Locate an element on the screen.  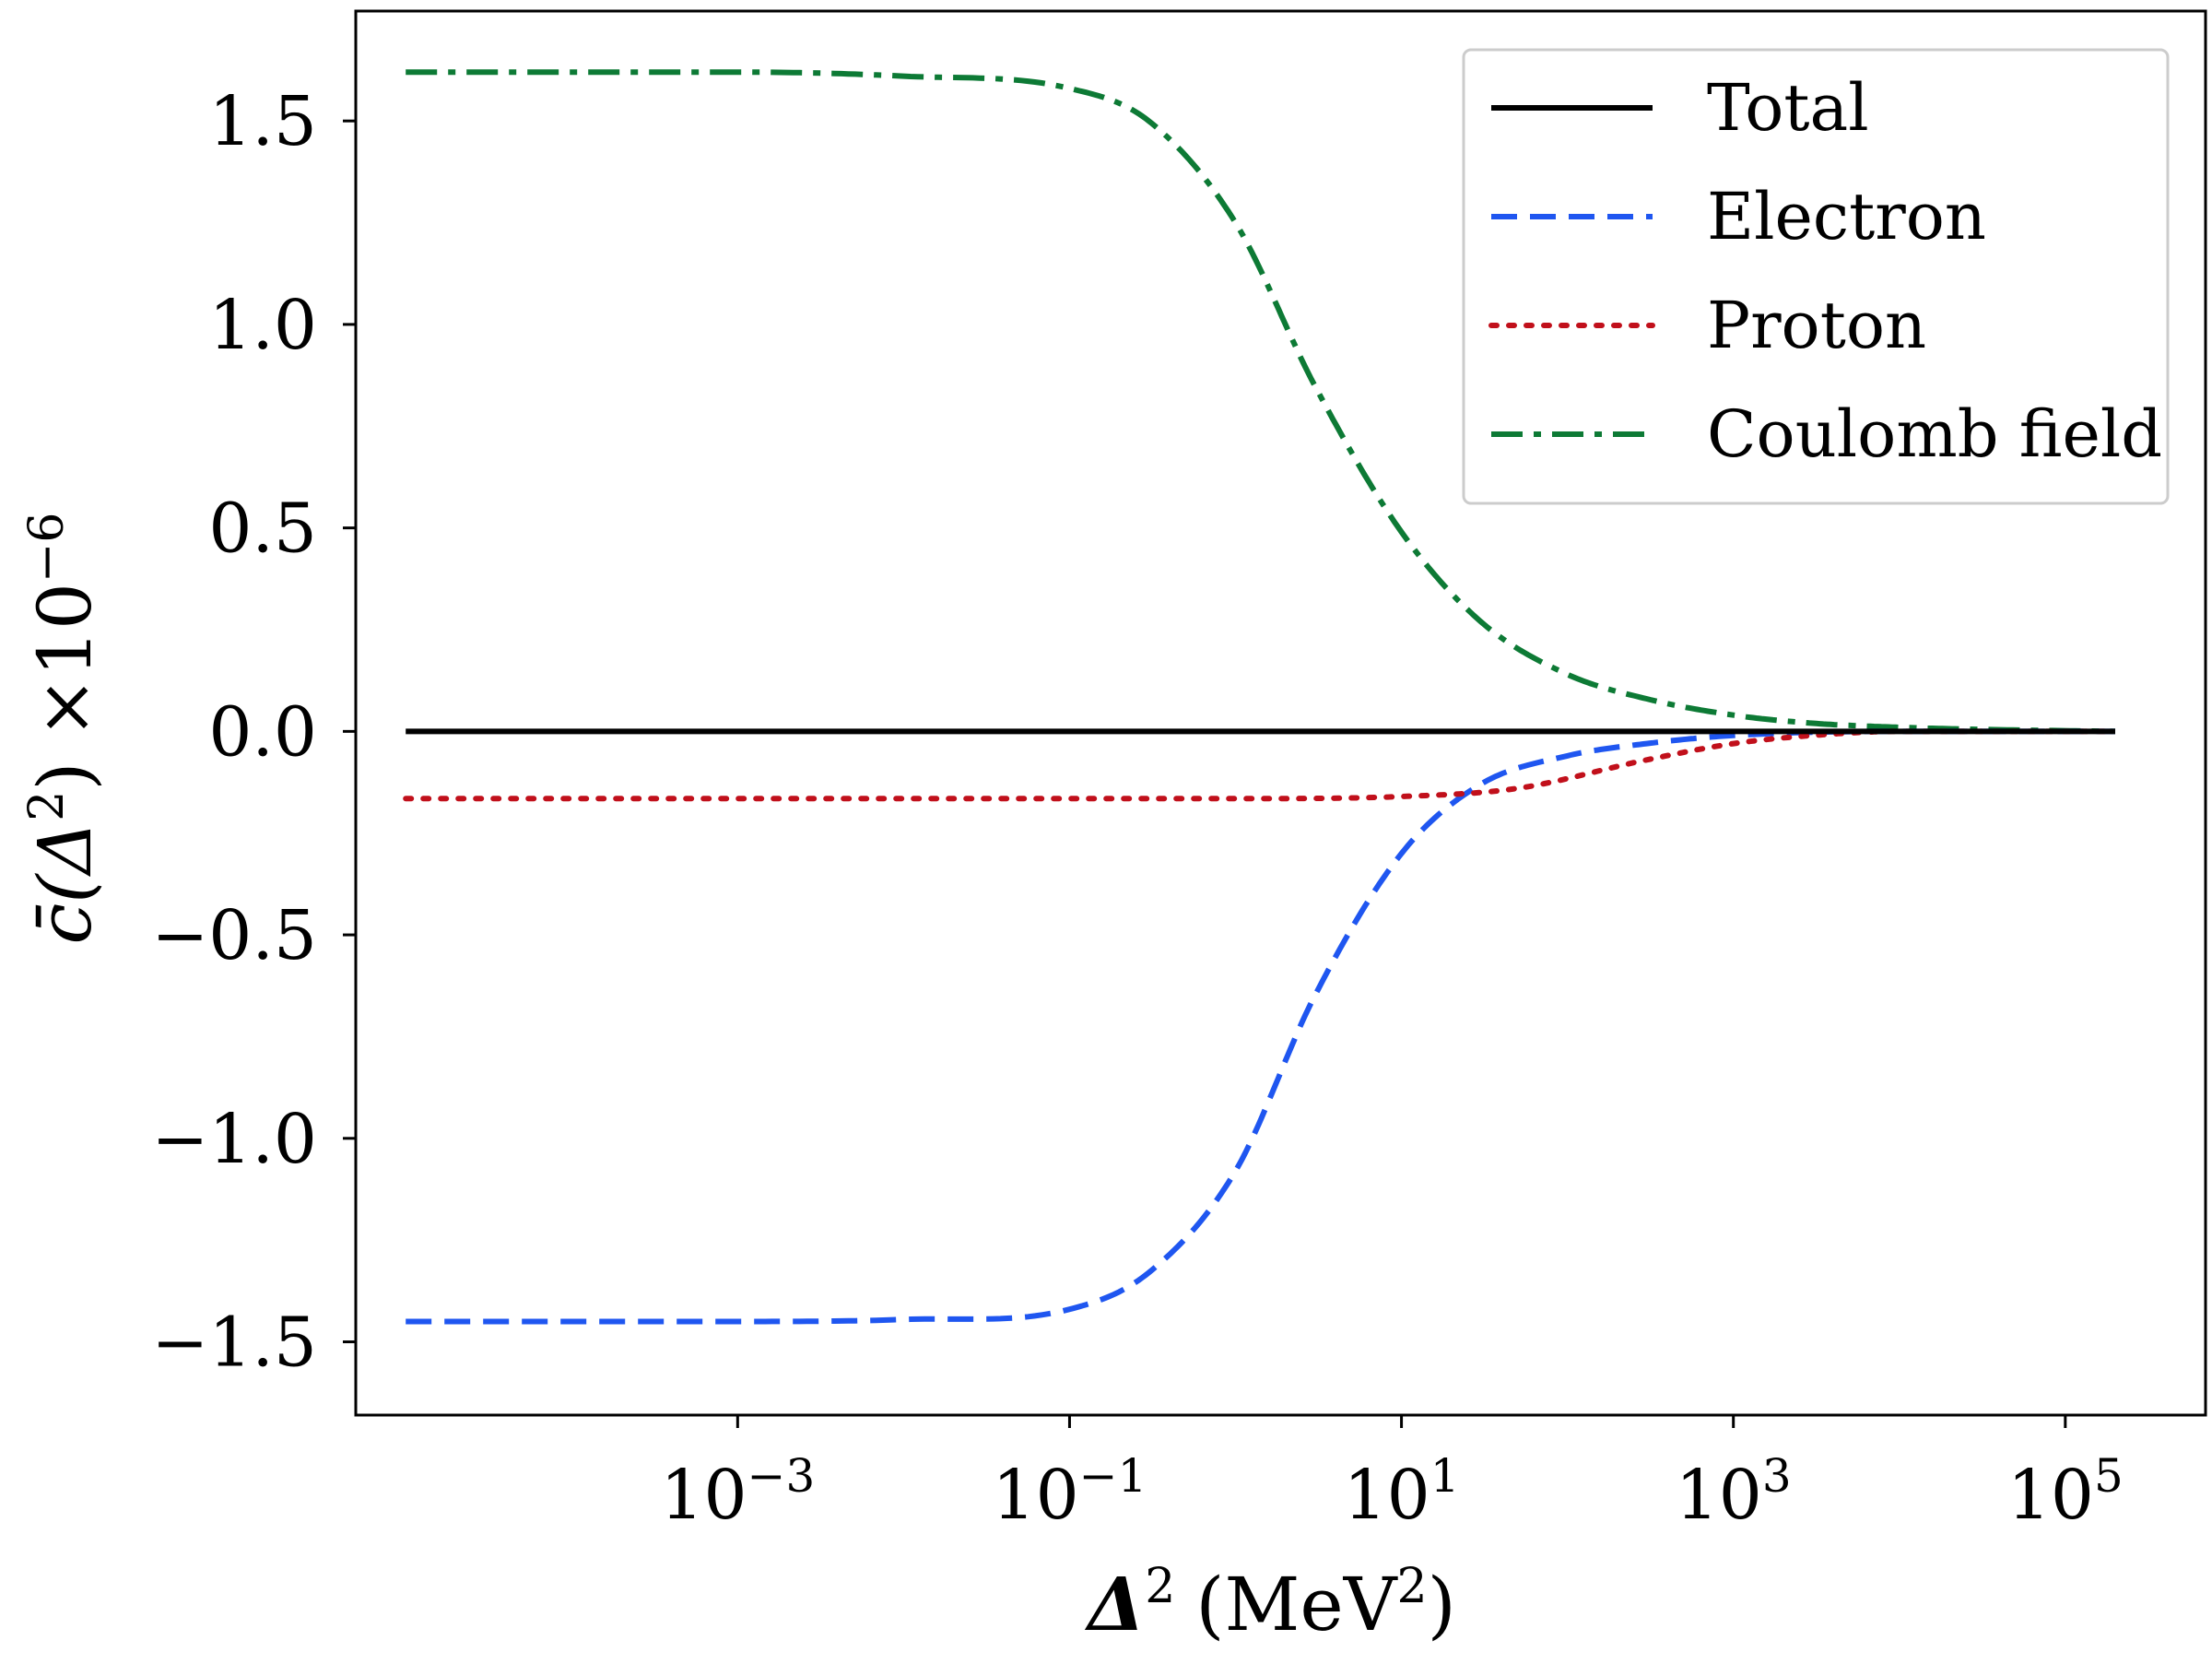
y-tick-label: 0.5 is located at coordinates (262, 529).